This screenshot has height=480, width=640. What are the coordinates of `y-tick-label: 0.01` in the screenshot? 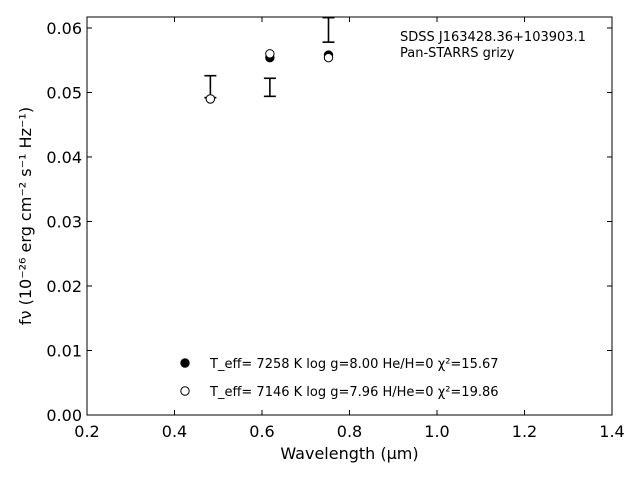 It's located at (64, 350).